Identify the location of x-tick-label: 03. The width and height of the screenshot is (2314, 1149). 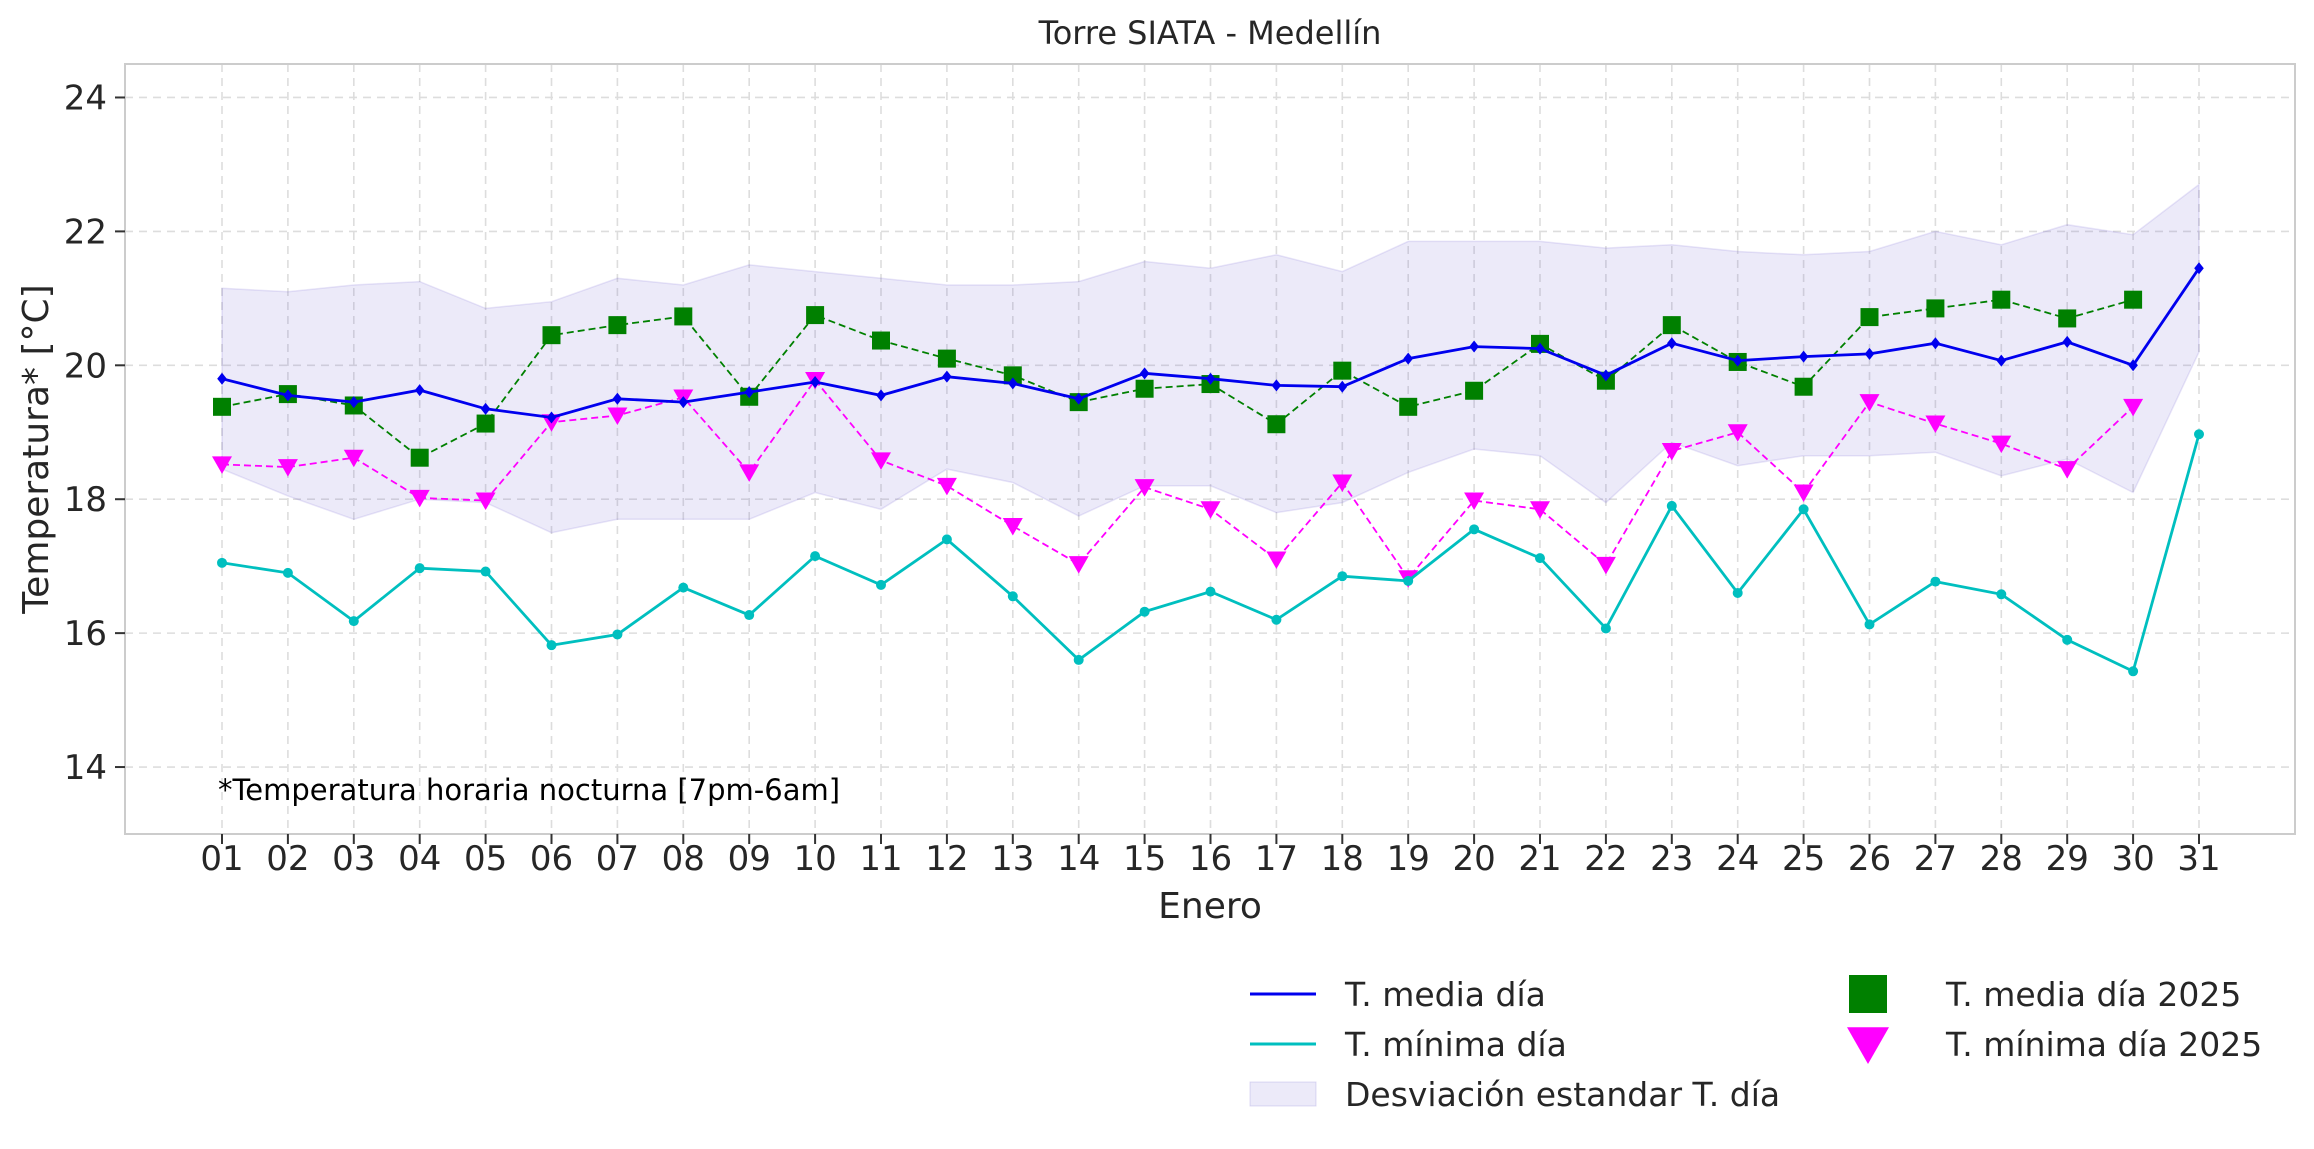
(353, 859).